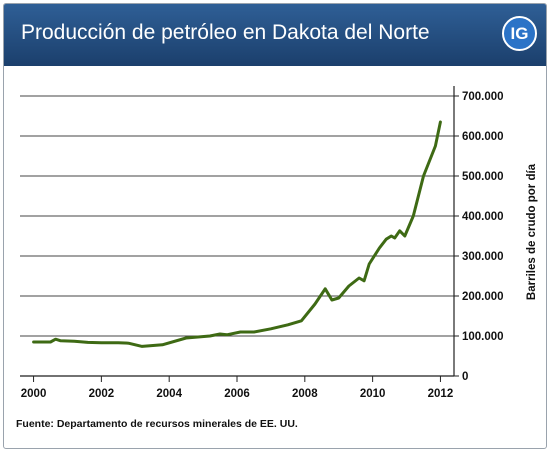  What do you see at coordinates (373, 394) in the screenshot?
I see `x-tick-label: 2010` at bounding box center [373, 394].